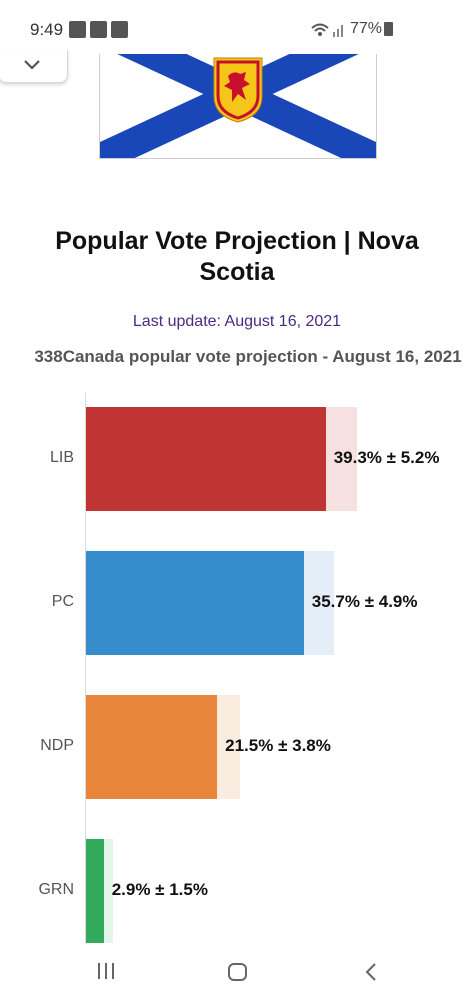 This screenshot has width=474, height=1000. What do you see at coordinates (388, 29) in the screenshot?
I see `battery-icon` at bounding box center [388, 29].